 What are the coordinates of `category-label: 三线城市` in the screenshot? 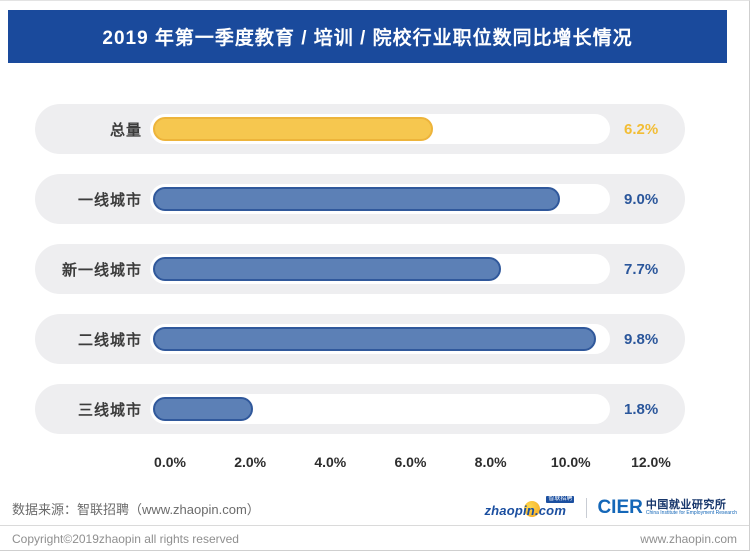 It's located at (109, 410).